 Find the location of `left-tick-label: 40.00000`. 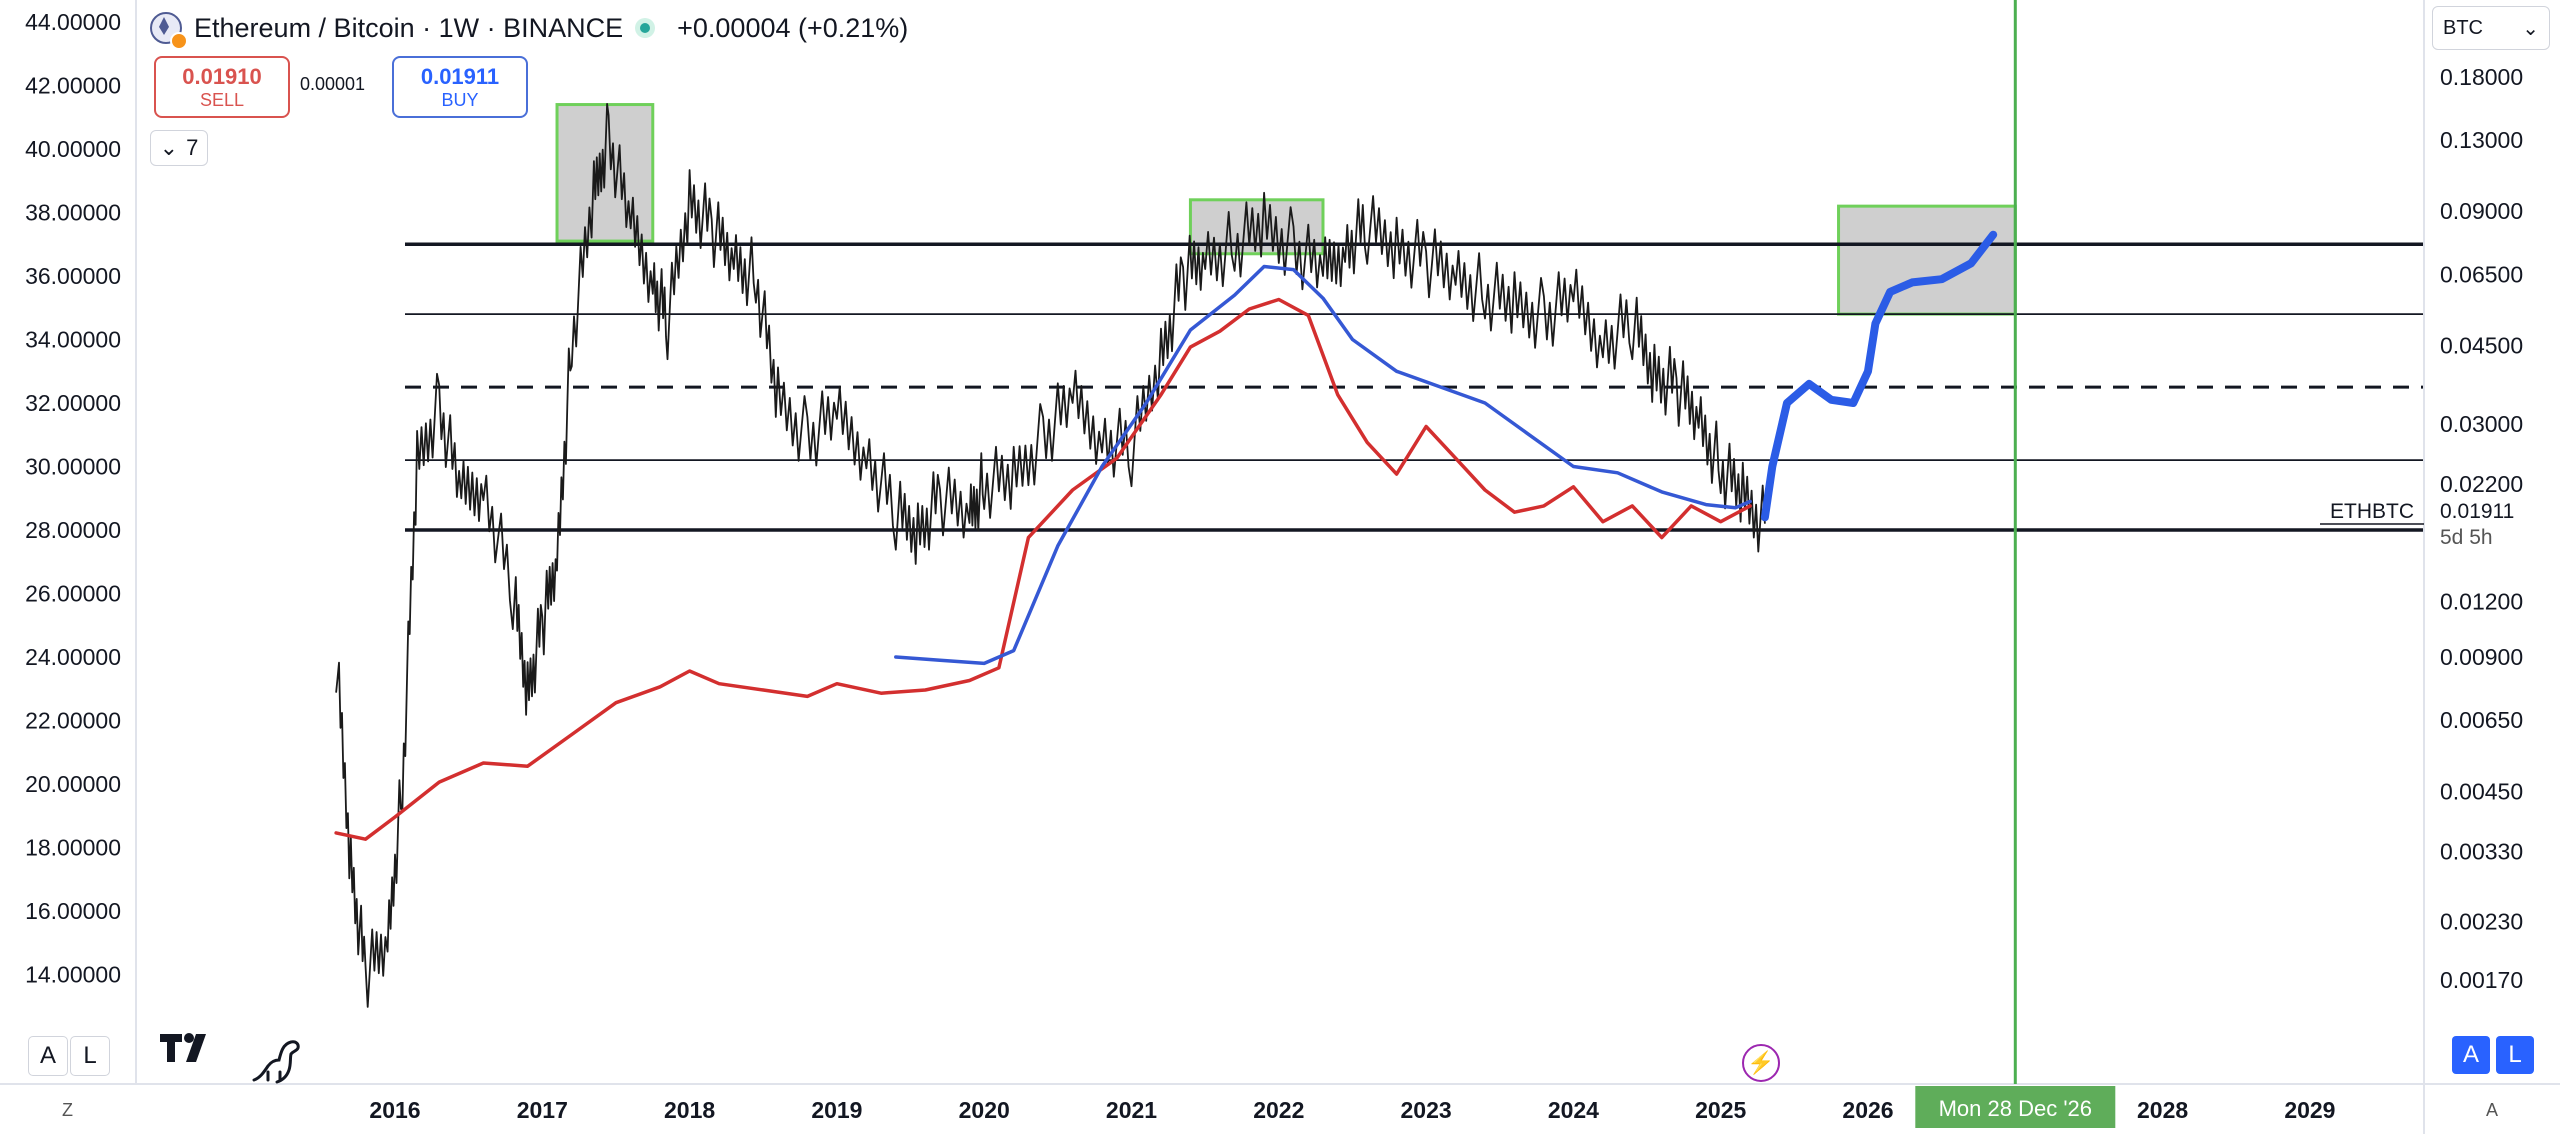

left-tick-label: 40.00000 is located at coordinates (73, 149).